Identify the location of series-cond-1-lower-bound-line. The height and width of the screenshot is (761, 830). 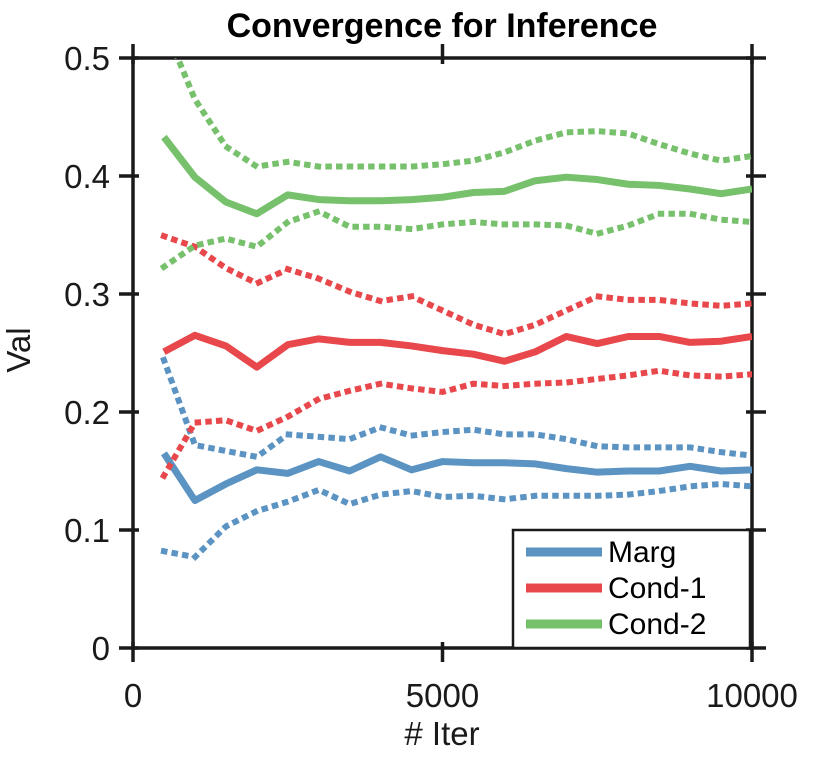
(455, 423).